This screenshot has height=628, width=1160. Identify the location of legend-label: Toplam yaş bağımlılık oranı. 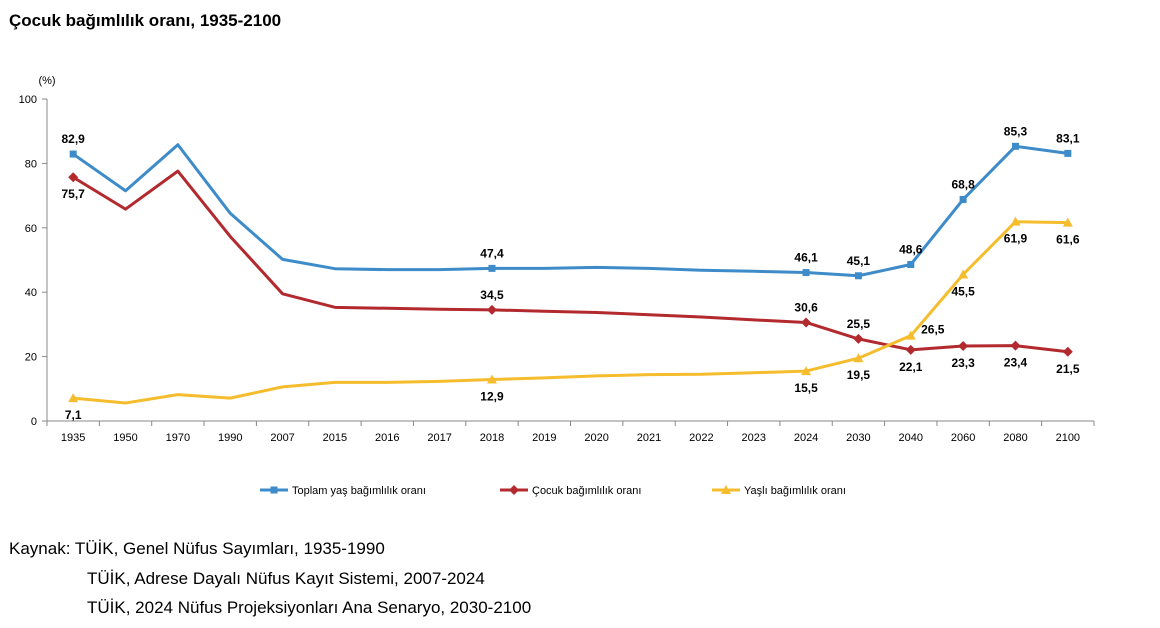
(359, 491).